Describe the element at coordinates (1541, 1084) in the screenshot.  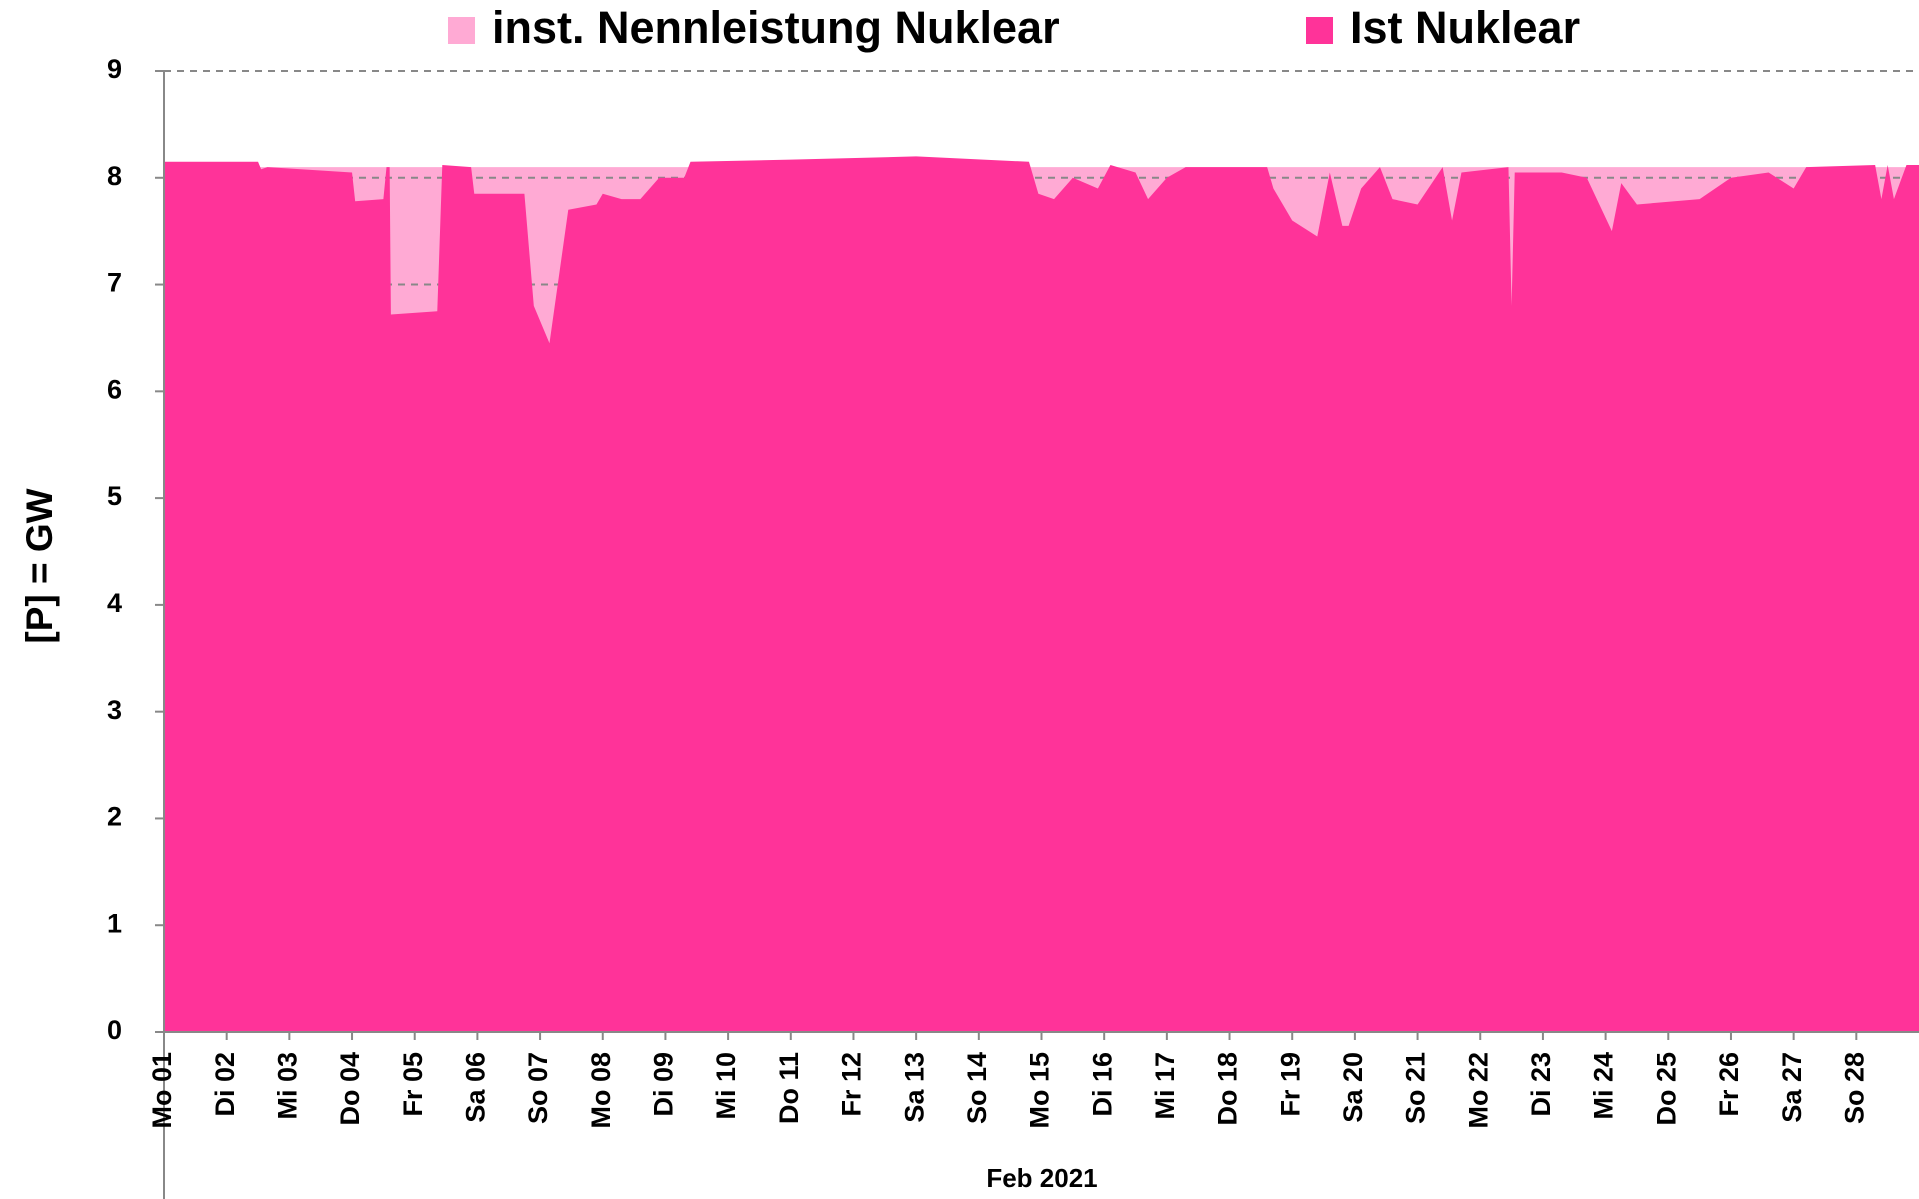
I see `x-tick-label: Di 23` at that location.